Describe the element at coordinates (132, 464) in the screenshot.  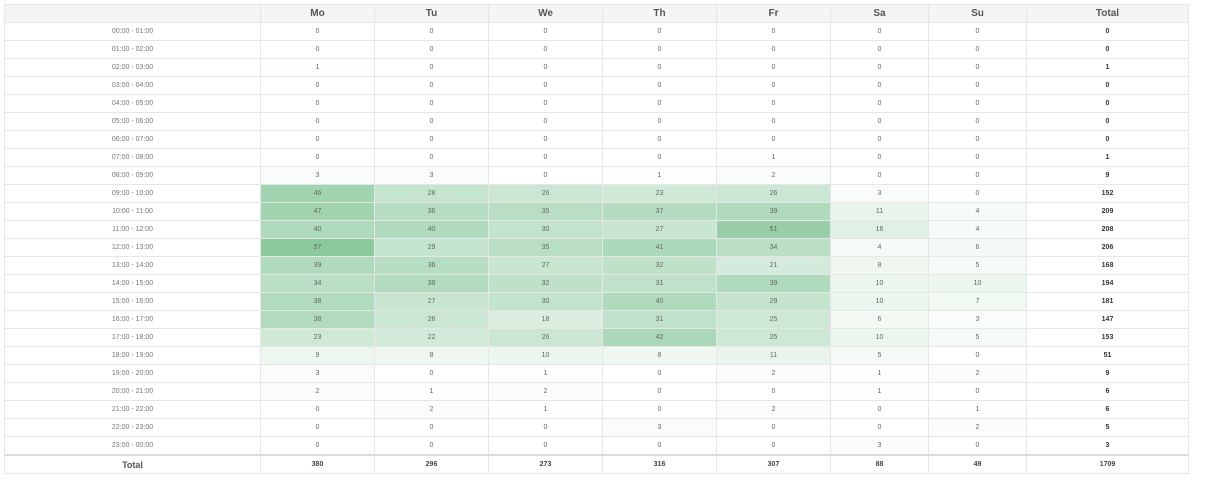
I see `footer-total-label: Total` at that location.